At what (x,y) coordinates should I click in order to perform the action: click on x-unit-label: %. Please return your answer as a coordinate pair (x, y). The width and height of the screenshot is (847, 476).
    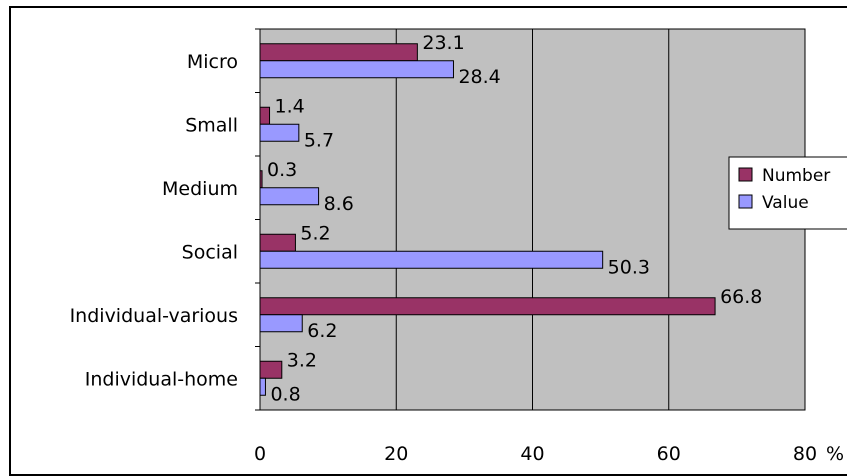
    Looking at the image, I should click on (835, 454).